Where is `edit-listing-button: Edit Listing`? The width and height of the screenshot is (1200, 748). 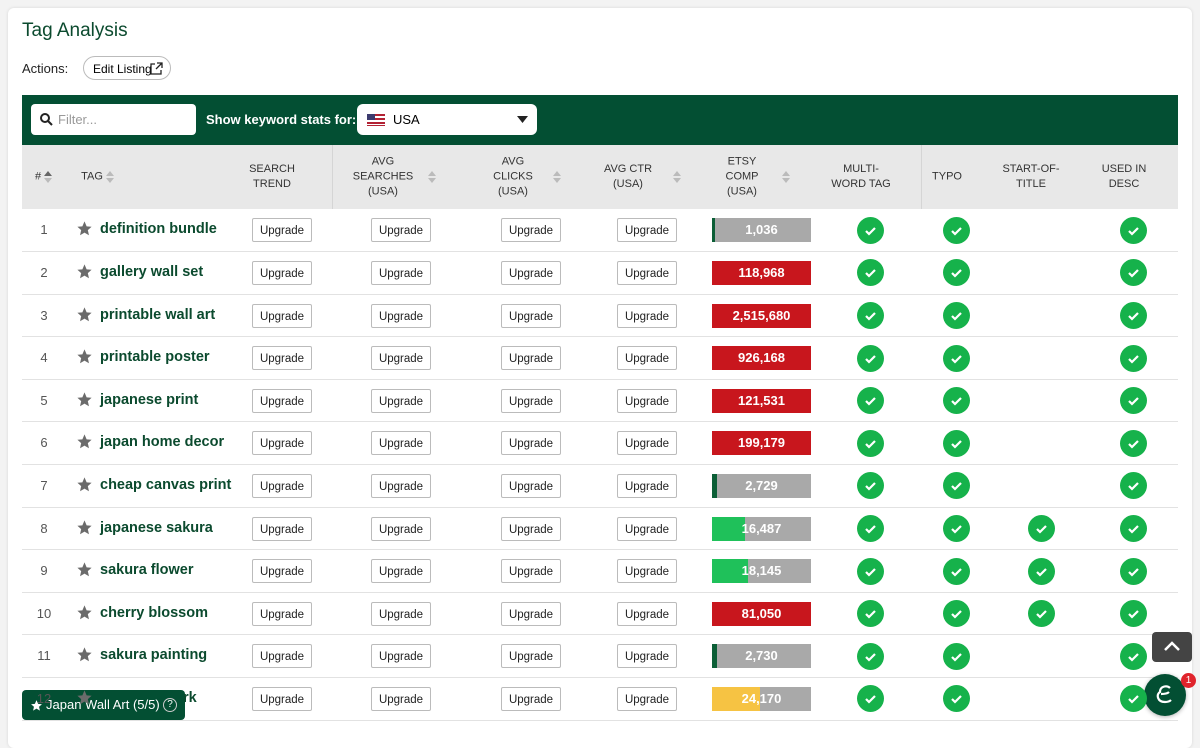
edit-listing-button: Edit Listing is located at coordinates (127, 68).